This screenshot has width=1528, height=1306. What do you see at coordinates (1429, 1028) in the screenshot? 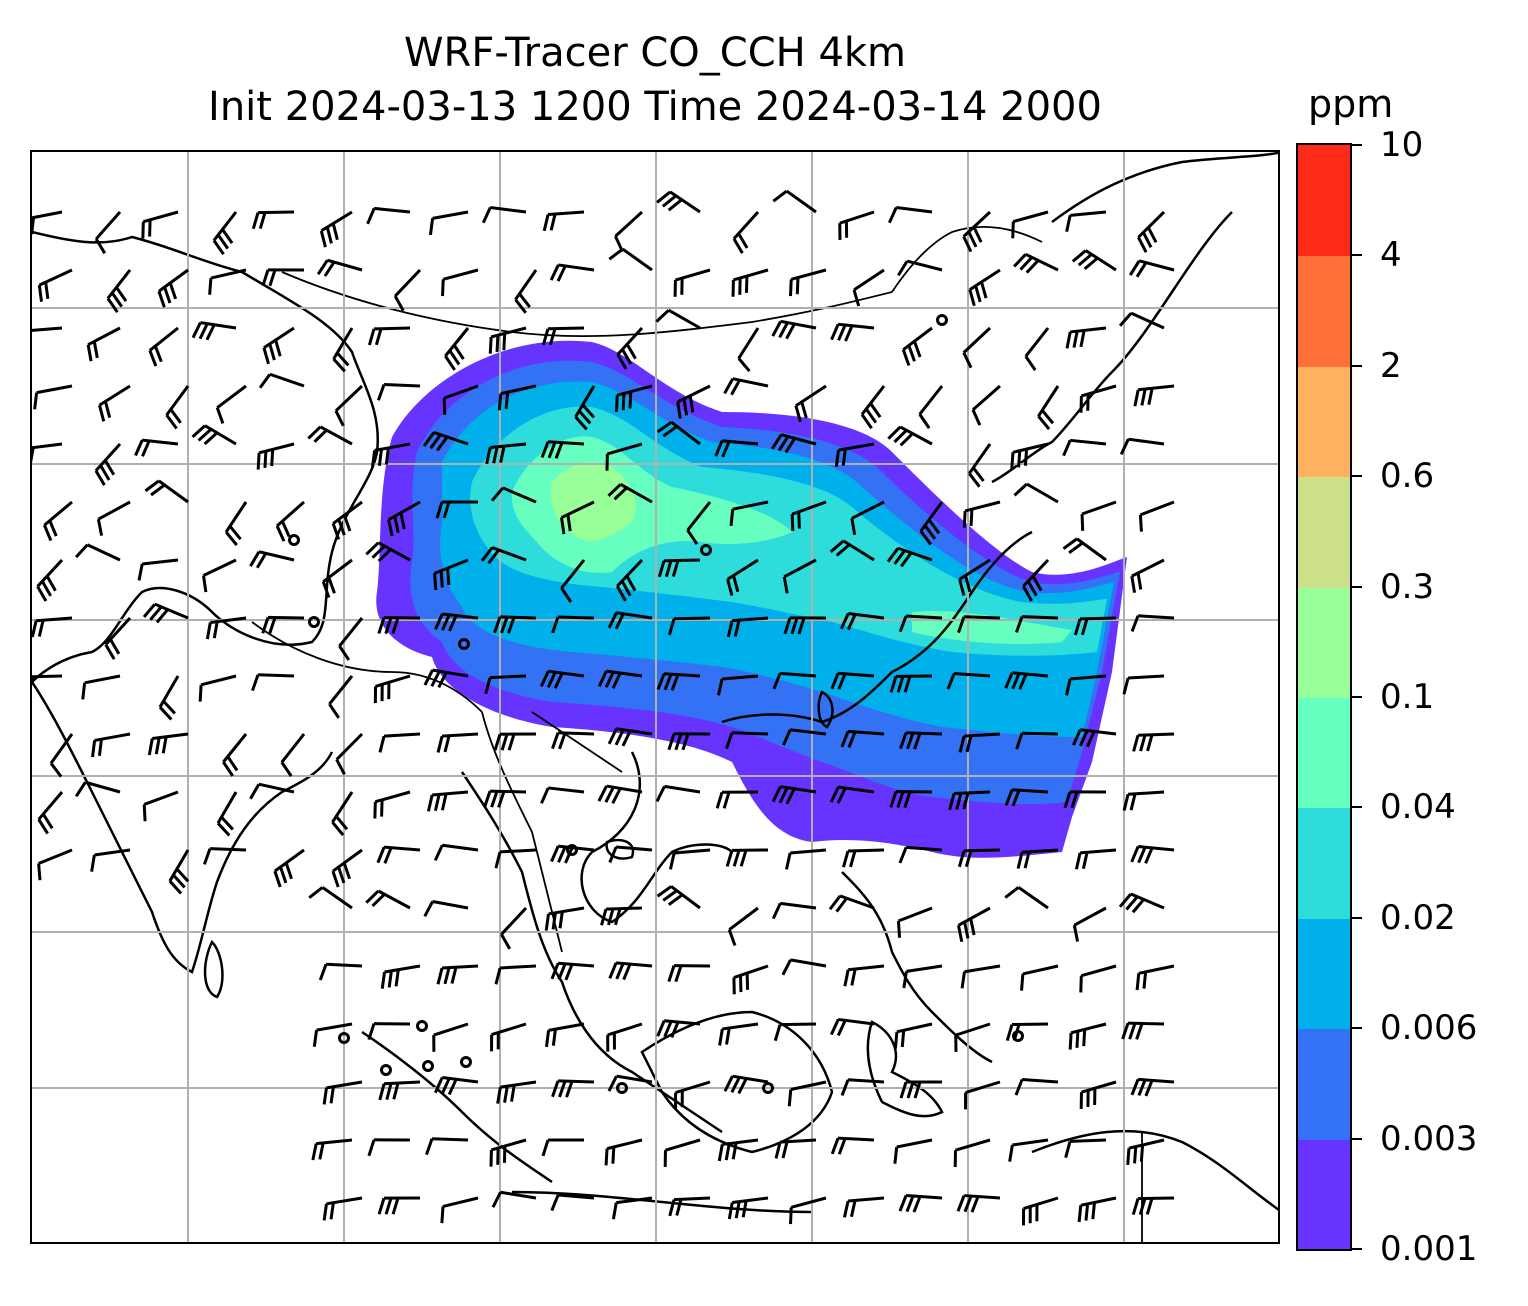
I see `colorbar-tick-label: 0.006` at bounding box center [1429, 1028].